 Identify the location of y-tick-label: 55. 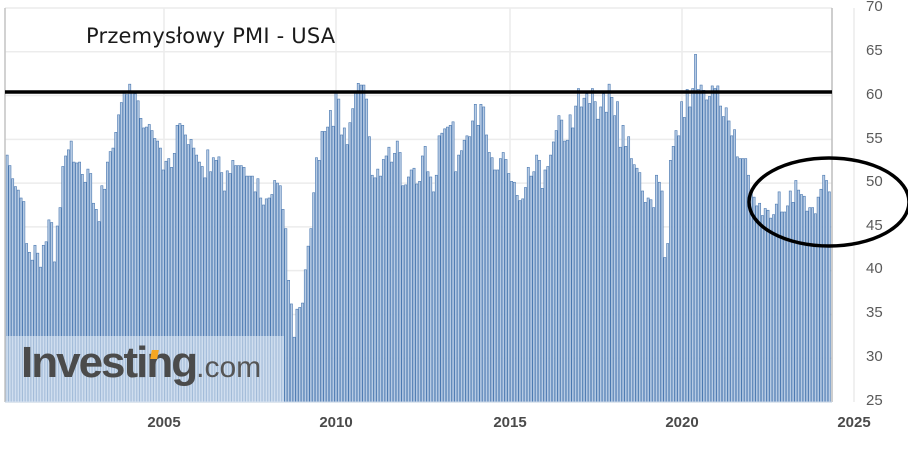
(874, 138).